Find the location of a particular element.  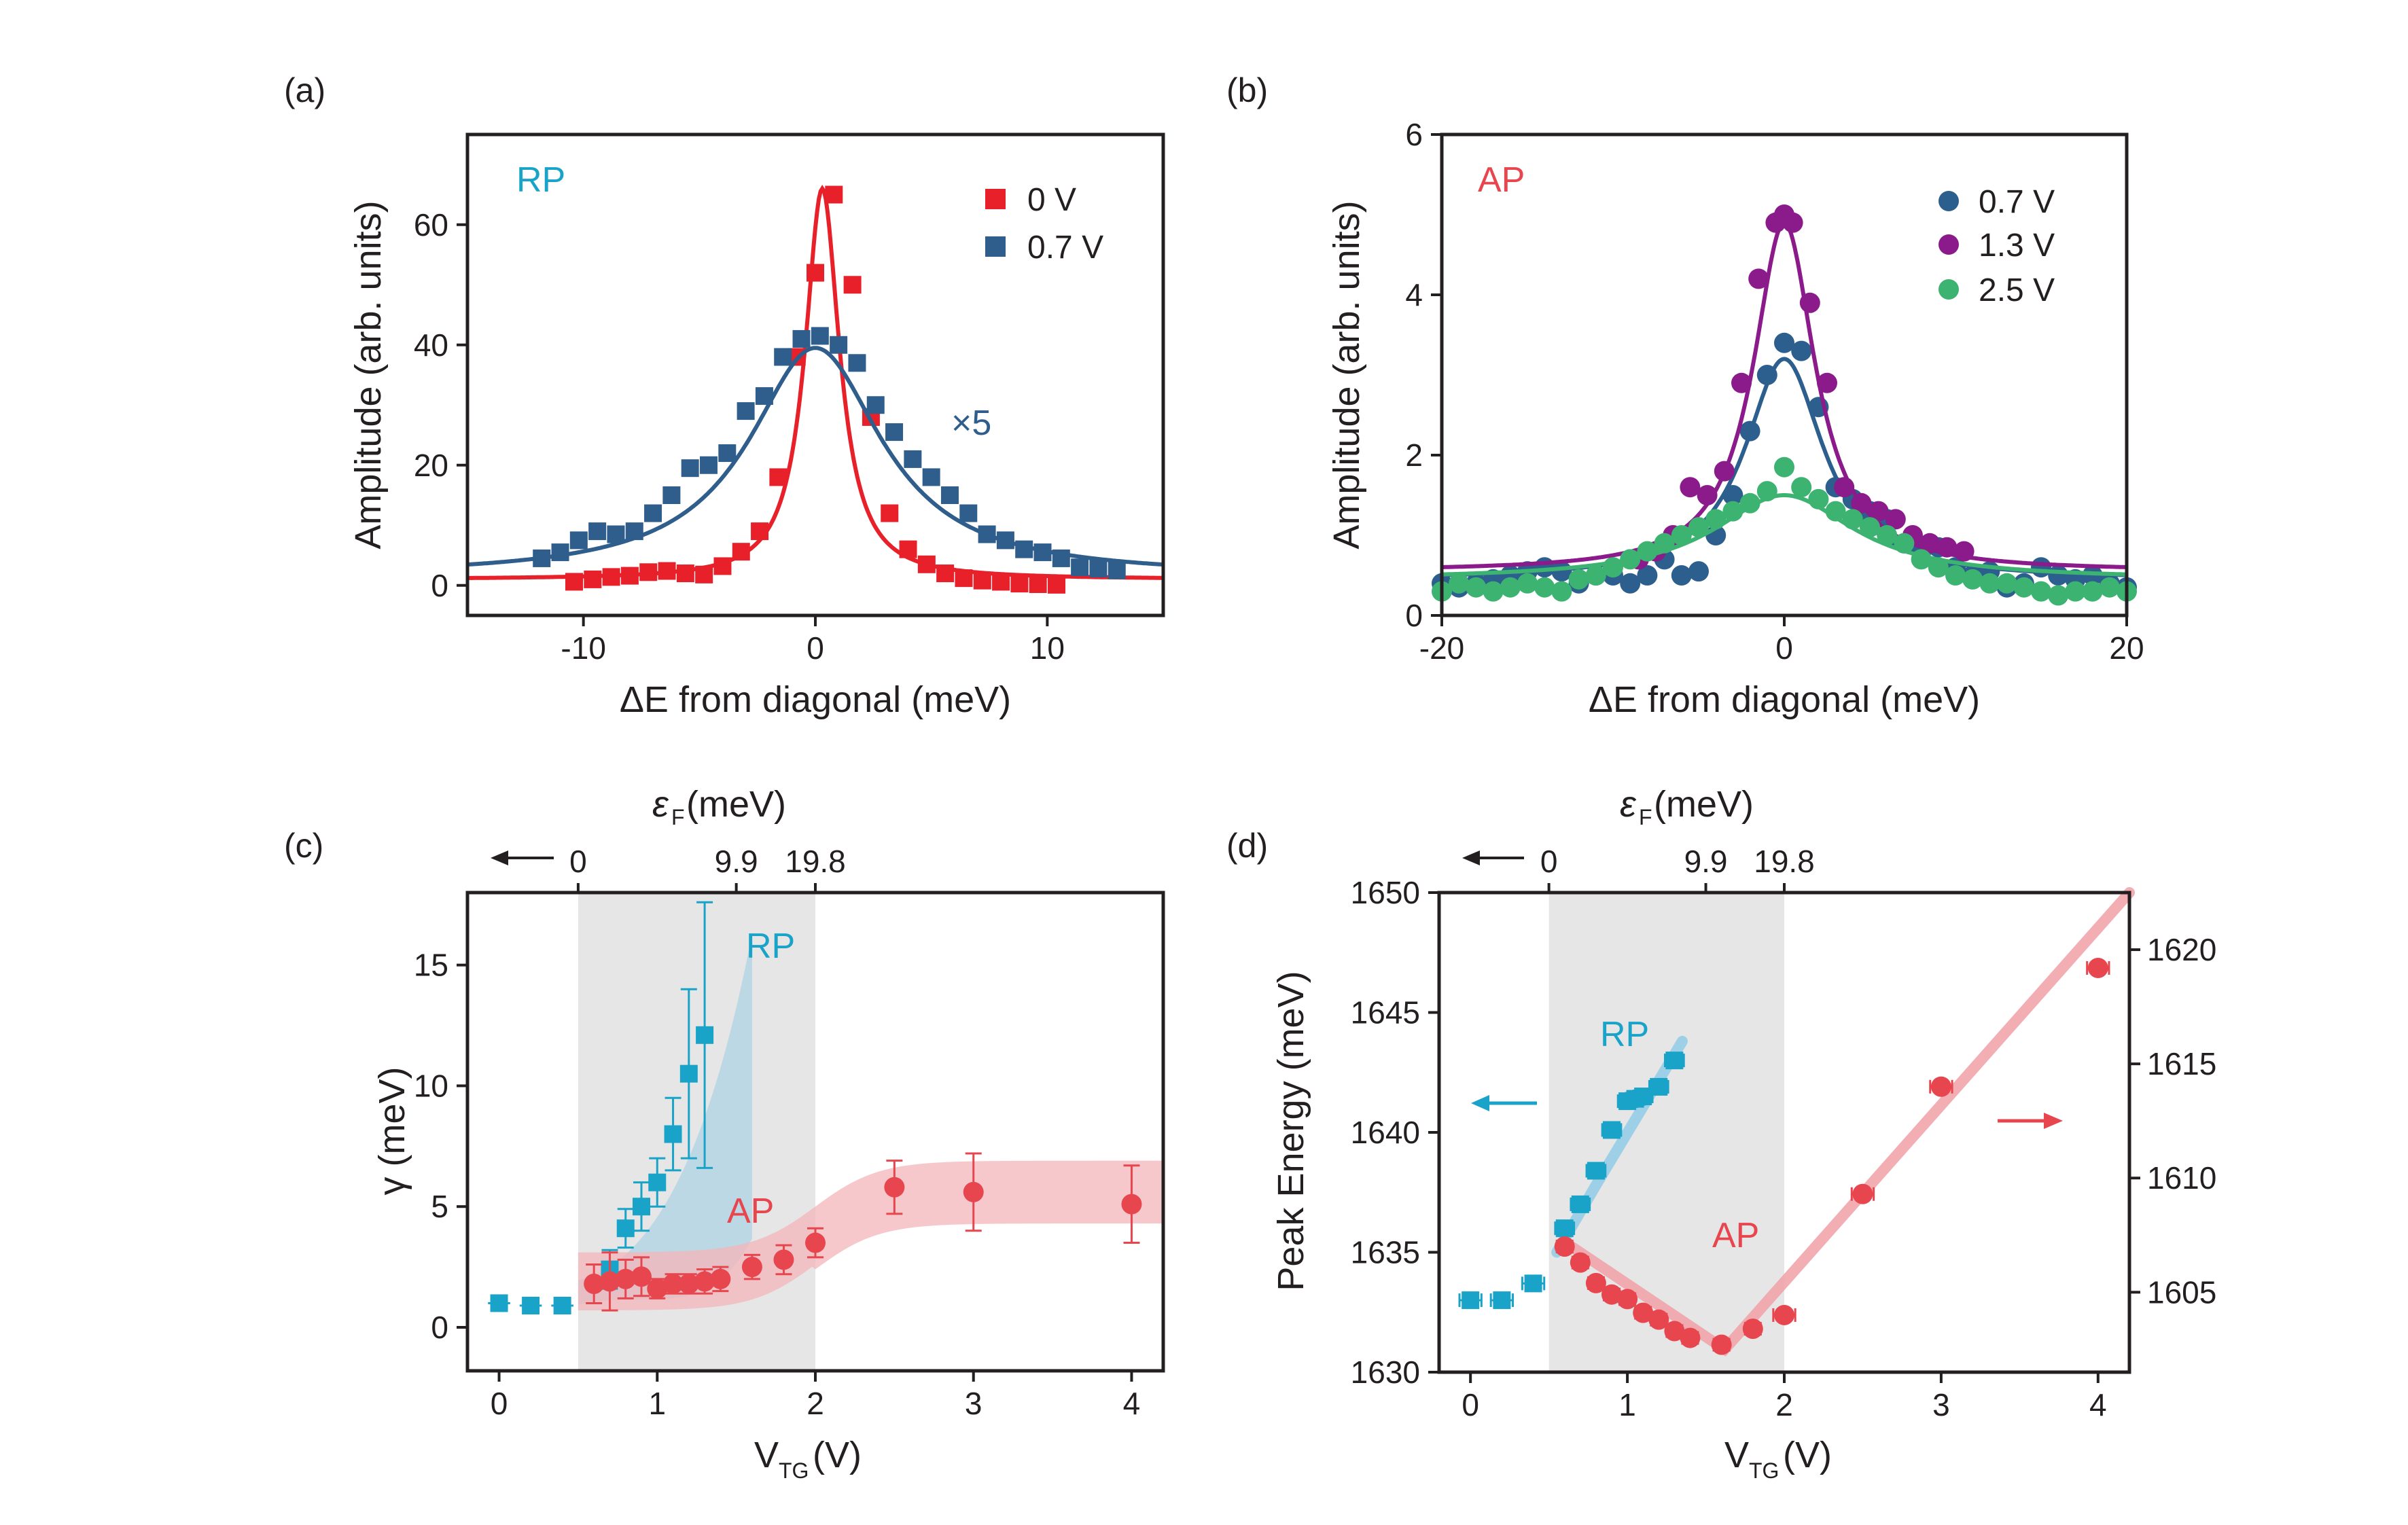

panel-b-legend: 0.7 V 1.3 V 2.5 V is located at coordinates (1996, 246).